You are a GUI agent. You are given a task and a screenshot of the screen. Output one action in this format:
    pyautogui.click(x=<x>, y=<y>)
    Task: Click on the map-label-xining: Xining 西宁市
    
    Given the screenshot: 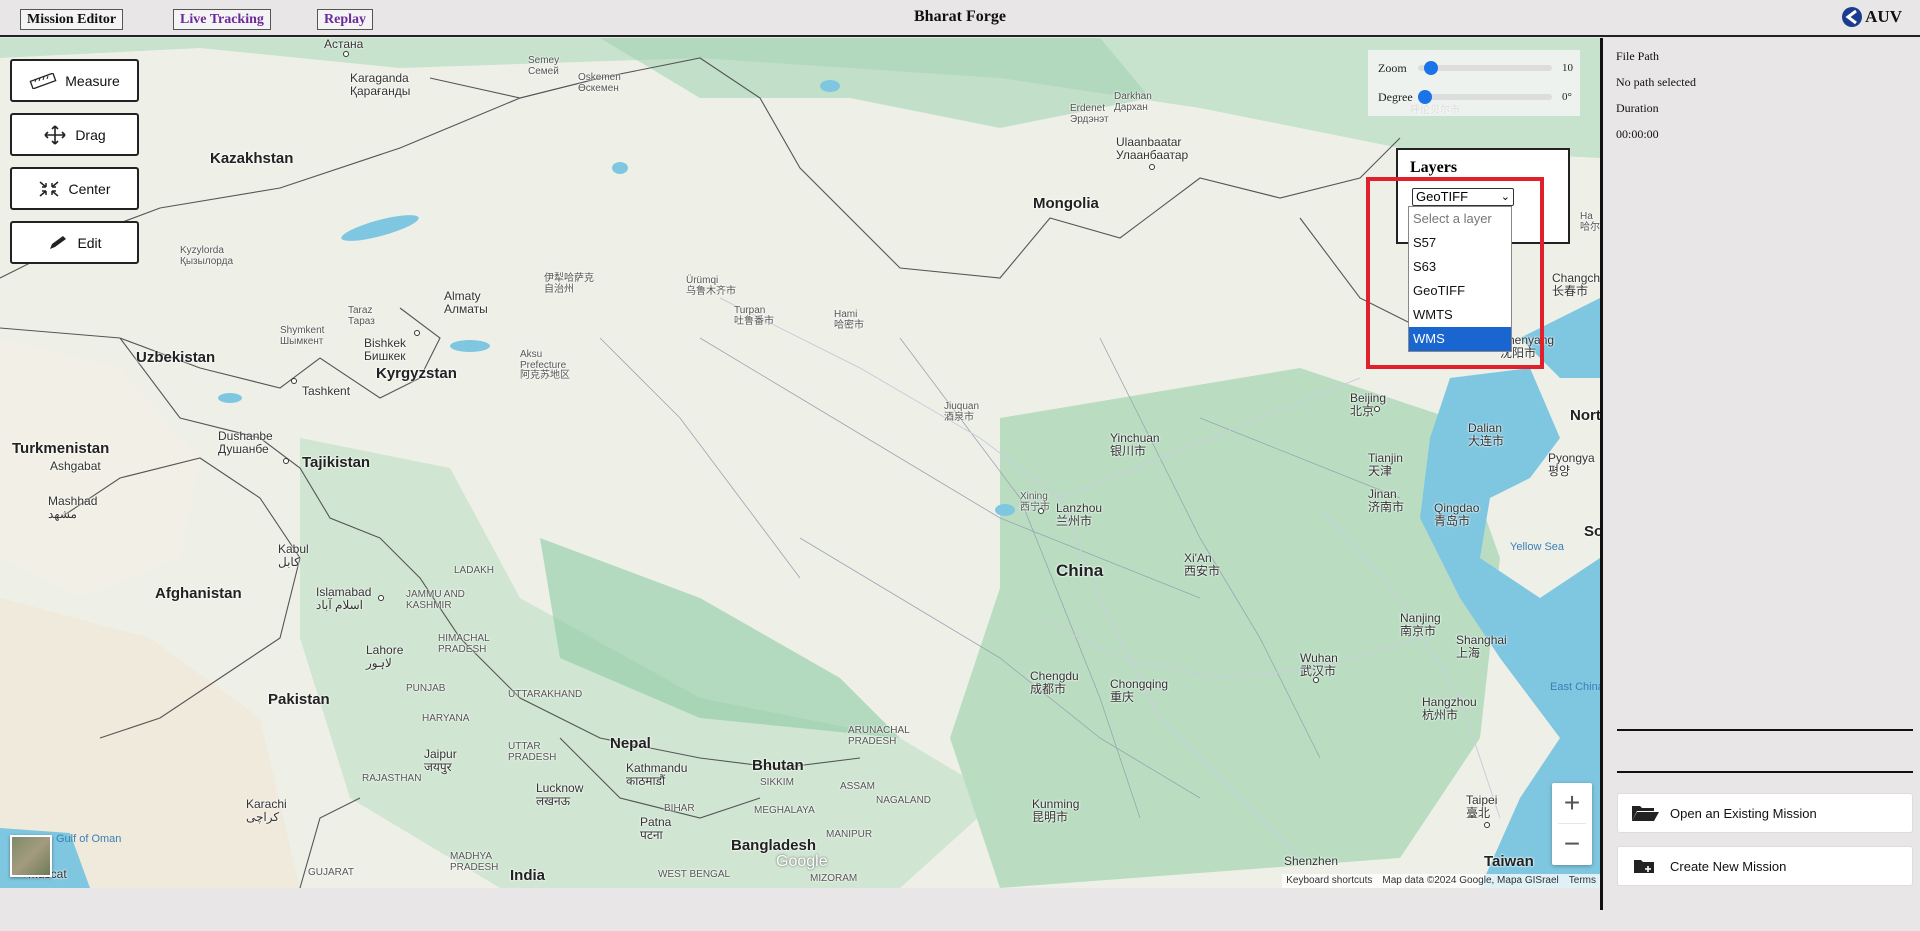 What is the action you would take?
    pyautogui.click(x=1035, y=502)
    